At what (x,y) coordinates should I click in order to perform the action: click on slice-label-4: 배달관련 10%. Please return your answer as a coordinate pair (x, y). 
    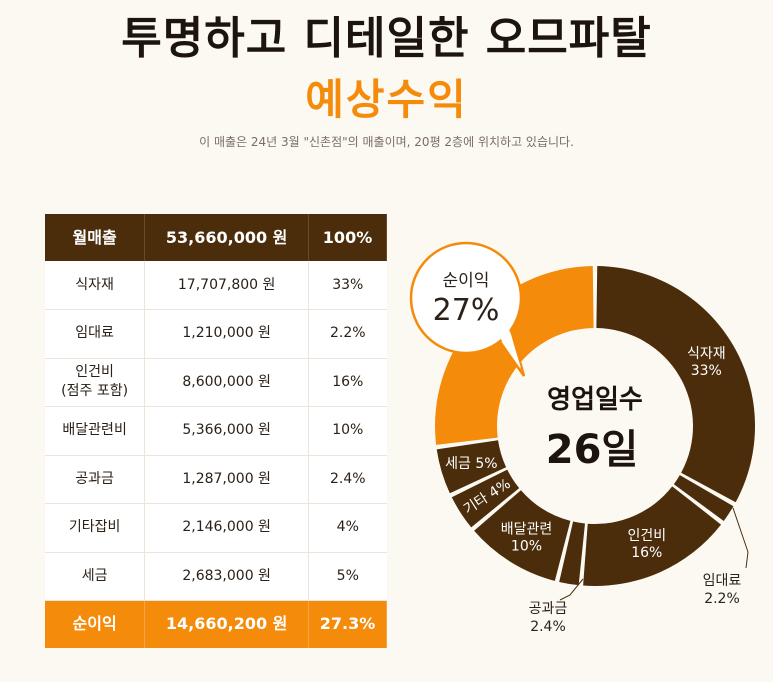
    Looking at the image, I should click on (527, 537).